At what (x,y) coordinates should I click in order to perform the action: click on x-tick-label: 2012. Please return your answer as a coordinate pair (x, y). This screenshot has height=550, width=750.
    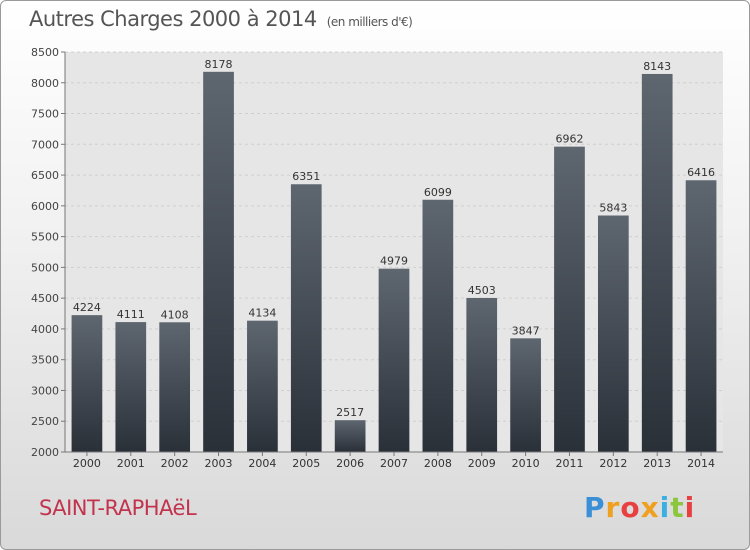
    Looking at the image, I should click on (613, 463).